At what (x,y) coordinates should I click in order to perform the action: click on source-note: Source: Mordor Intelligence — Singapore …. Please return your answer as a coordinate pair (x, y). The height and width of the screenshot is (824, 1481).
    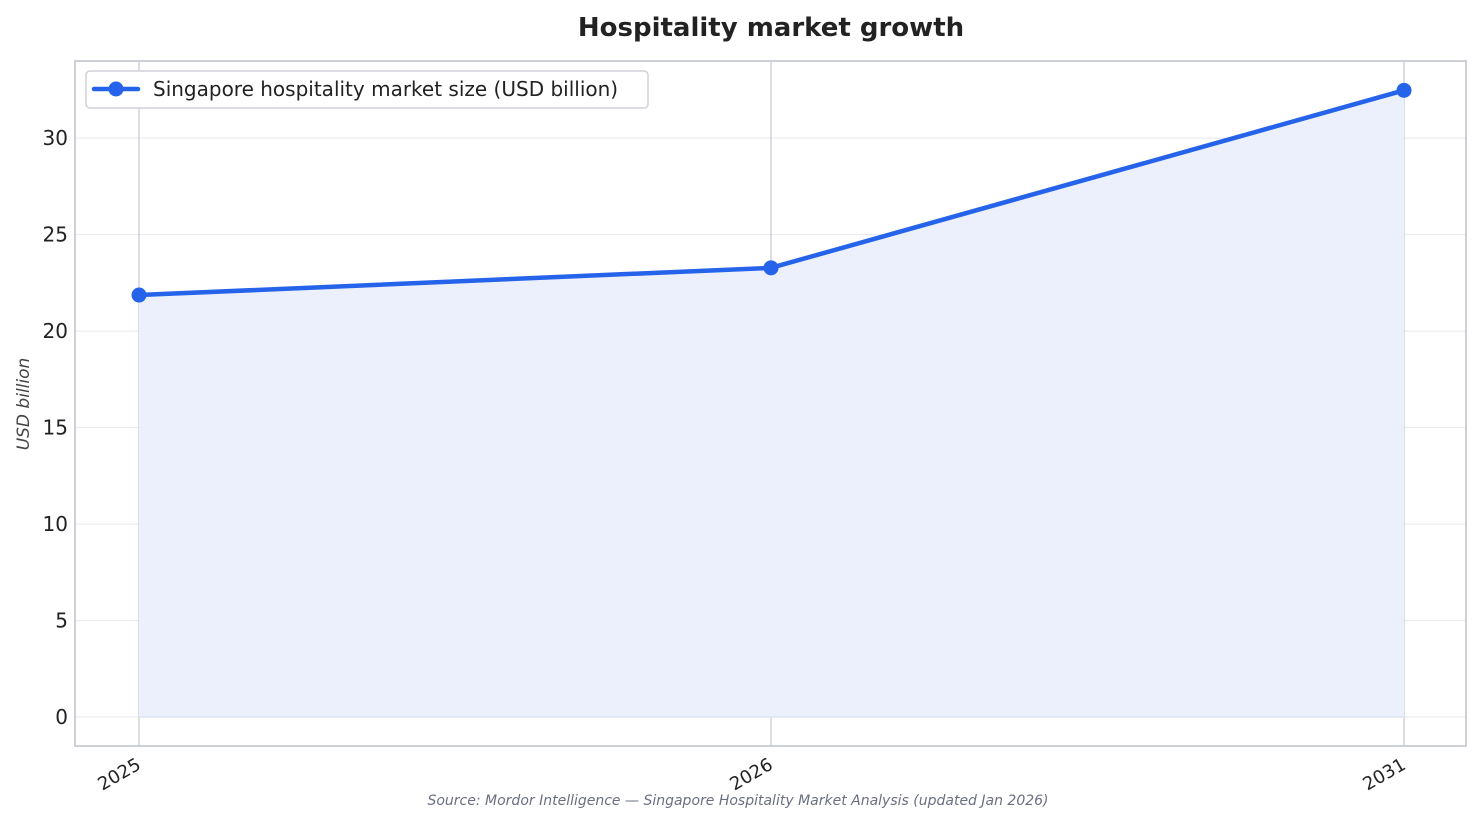
    Looking at the image, I should click on (737, 801).